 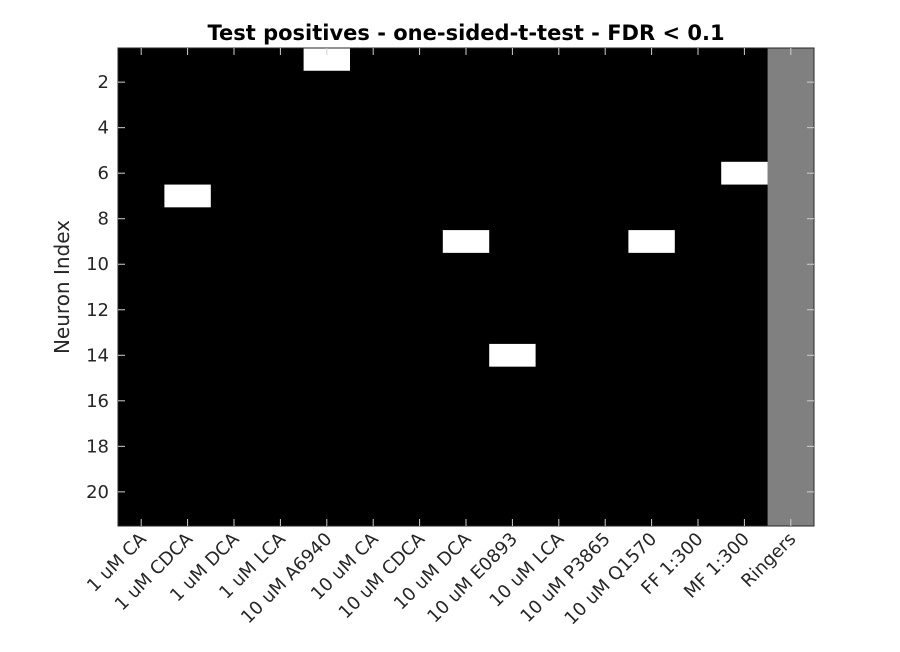 What do you see at coordinates (790, 287) in the screenshot?
I see `masked-column` at bounding box center [790, 287].